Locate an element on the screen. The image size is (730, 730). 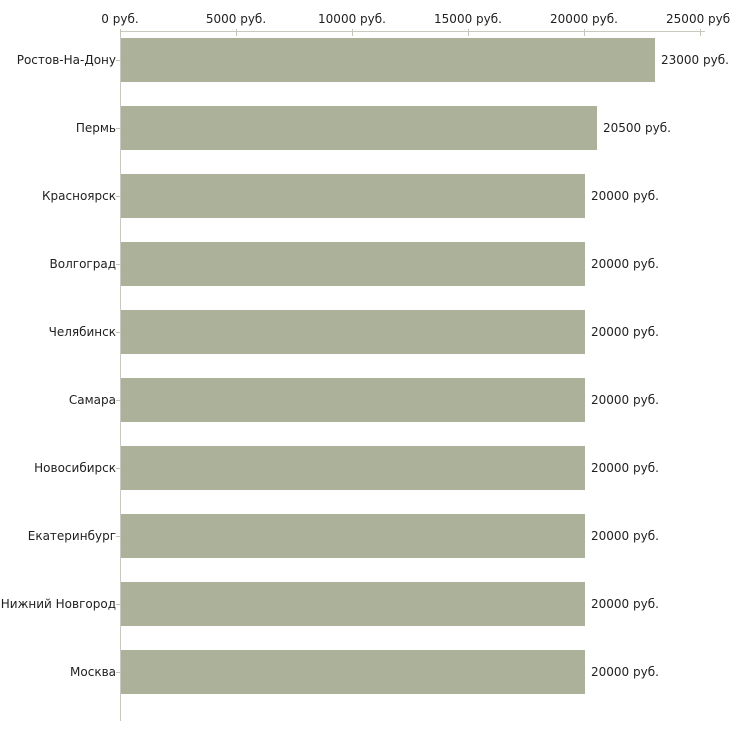
x-axis-tick-label: 25000 руб. is located at coordinates (698, 19).